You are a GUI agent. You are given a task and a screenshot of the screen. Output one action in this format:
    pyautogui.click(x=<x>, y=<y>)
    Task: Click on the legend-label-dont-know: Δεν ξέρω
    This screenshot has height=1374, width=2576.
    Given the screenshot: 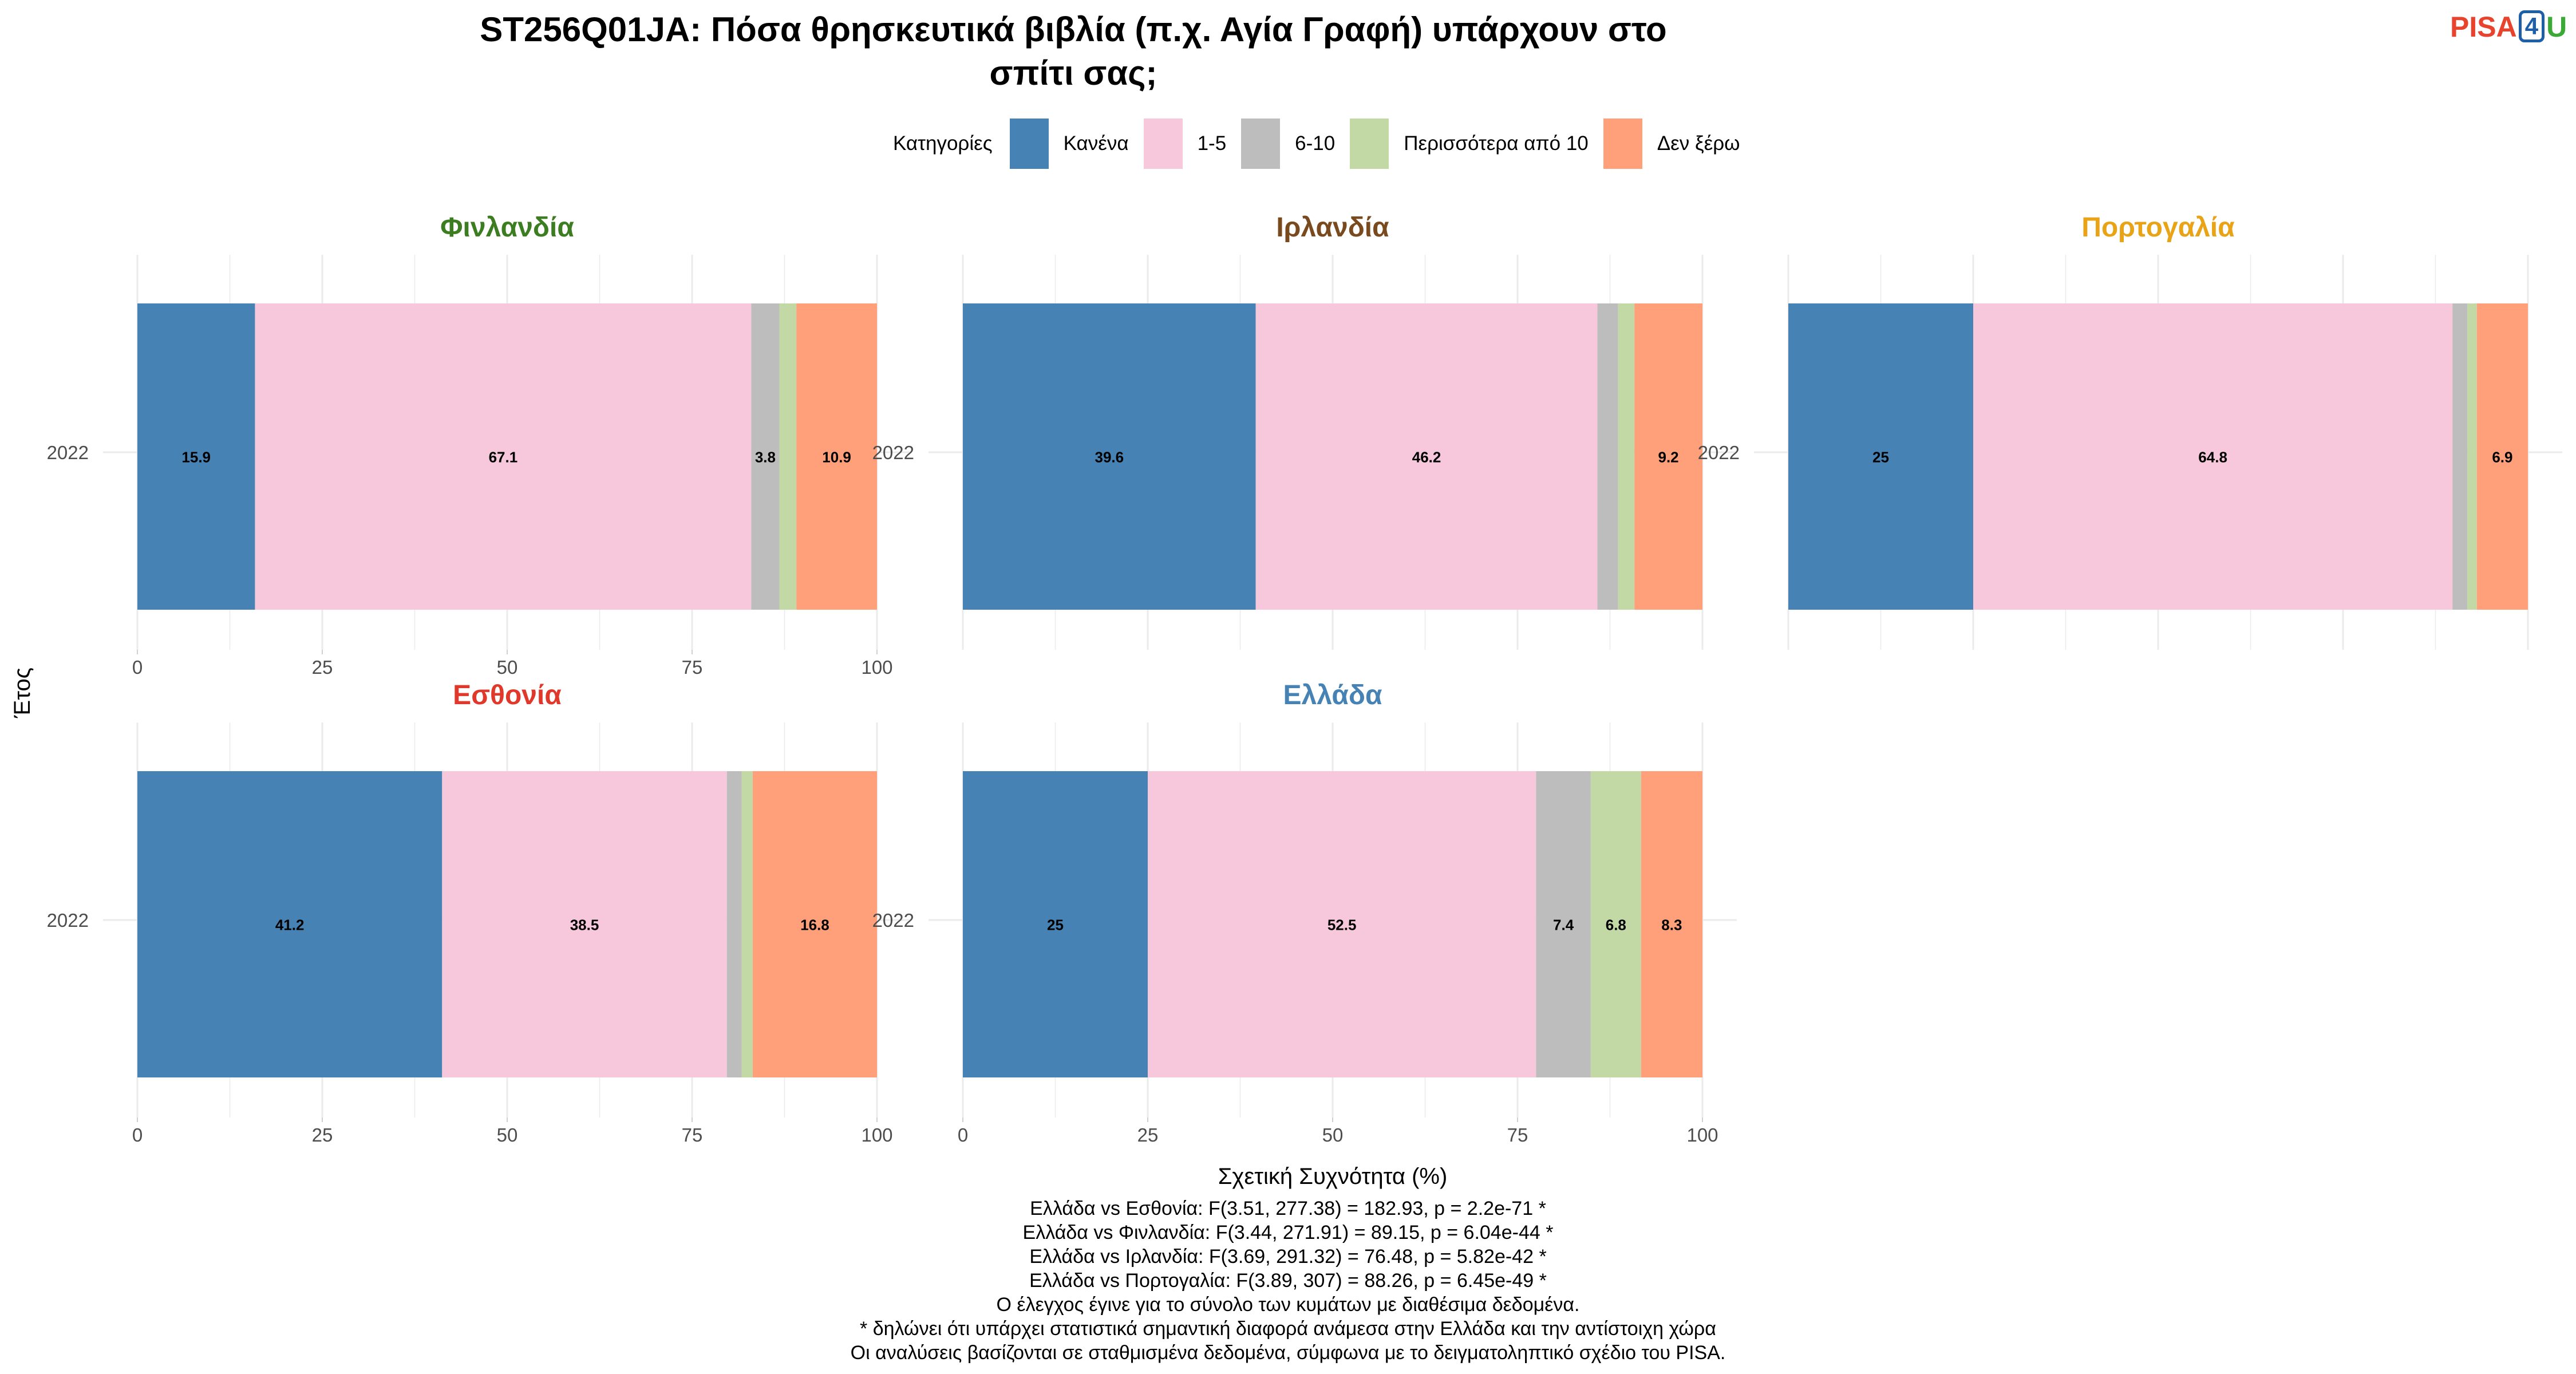 What is the action you would take?
    pyautogui.click(x=1698, y=144)
    